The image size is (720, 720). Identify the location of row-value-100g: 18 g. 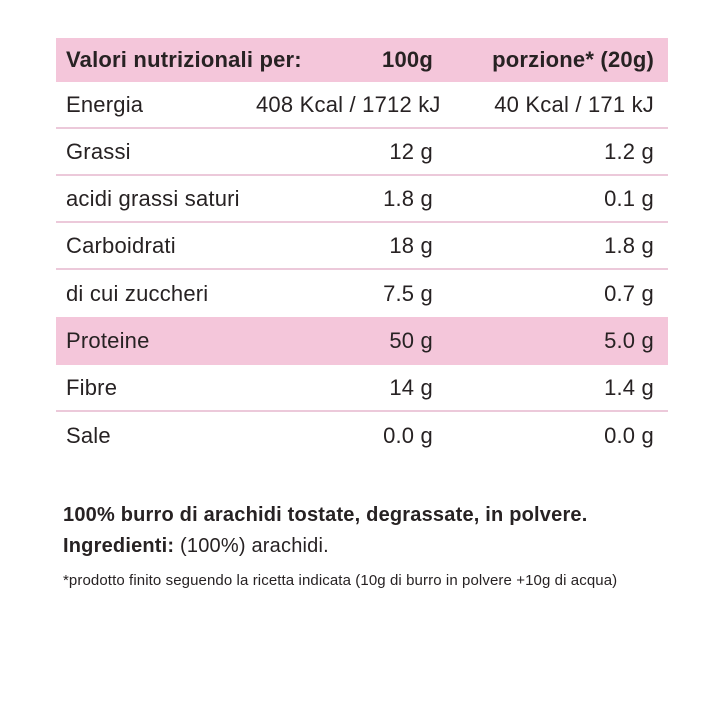
(411, 245).